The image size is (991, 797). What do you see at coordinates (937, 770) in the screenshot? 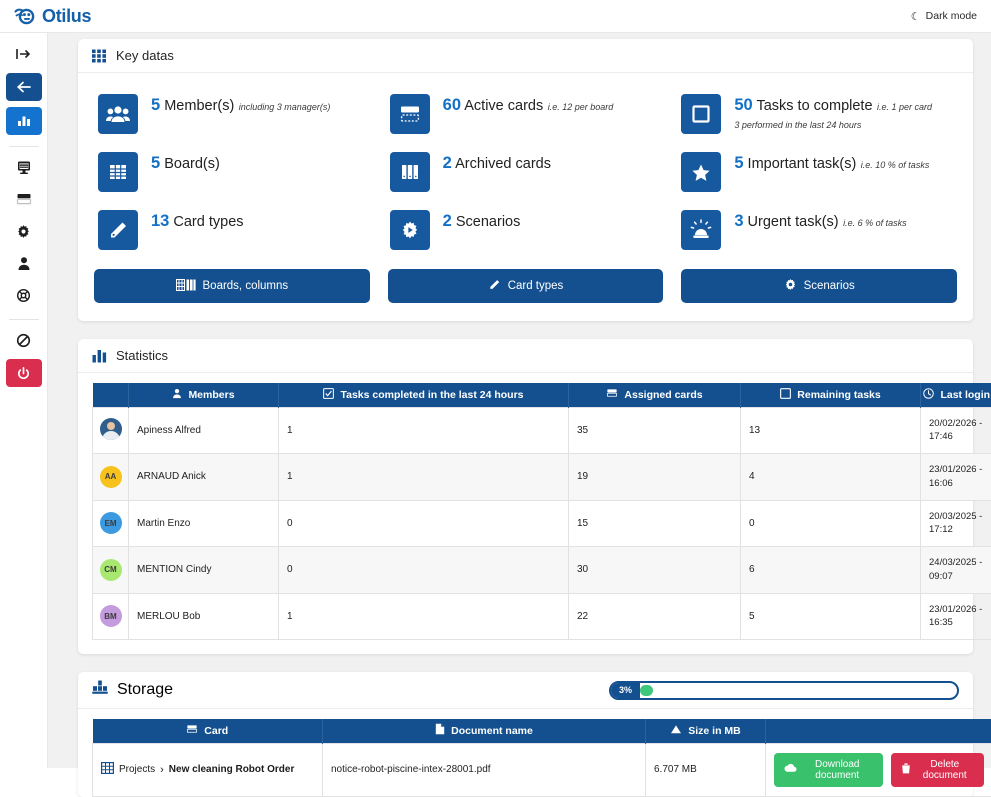
I see `delete-document-button: Delete document` at bounding box center [937, 770].